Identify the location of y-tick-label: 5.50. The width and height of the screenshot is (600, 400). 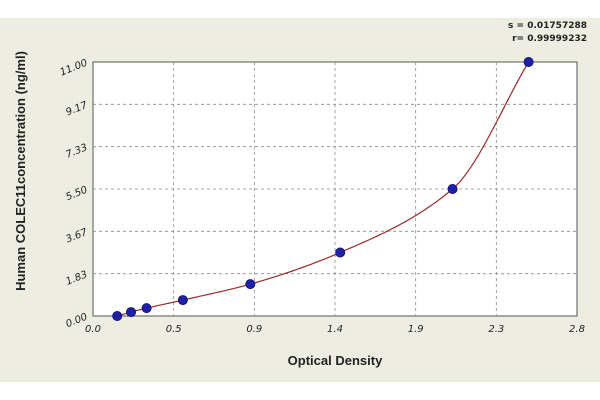
(76, 194).